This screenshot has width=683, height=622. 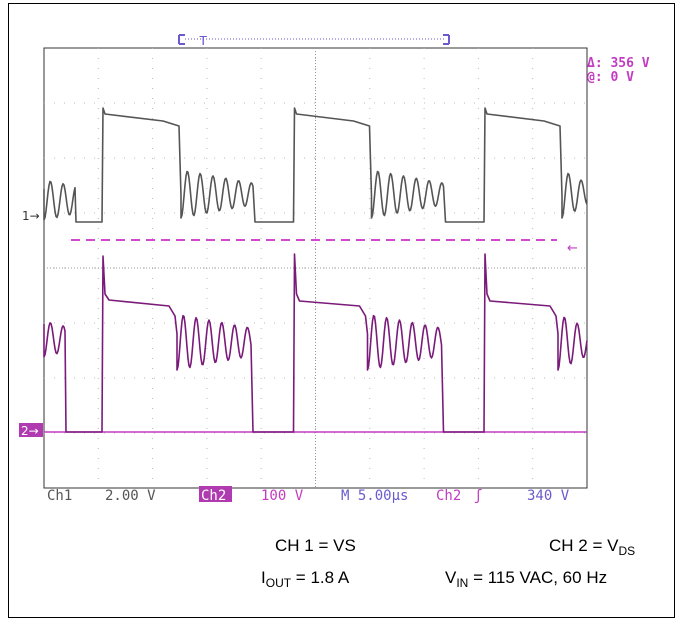 I want to click on ch2-label: Ch2, so click(x=213, y=496).